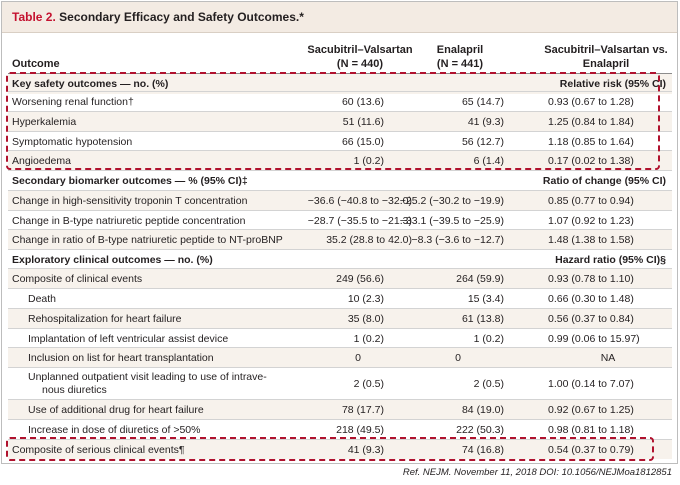 Image resolution: width=680 pixels, height=485 pixels. What do you see at coordinates (460, 57) in the screenshot?
I see `header-enalapril: Enalapril (N = 441)` at bounding box center [460, 57].